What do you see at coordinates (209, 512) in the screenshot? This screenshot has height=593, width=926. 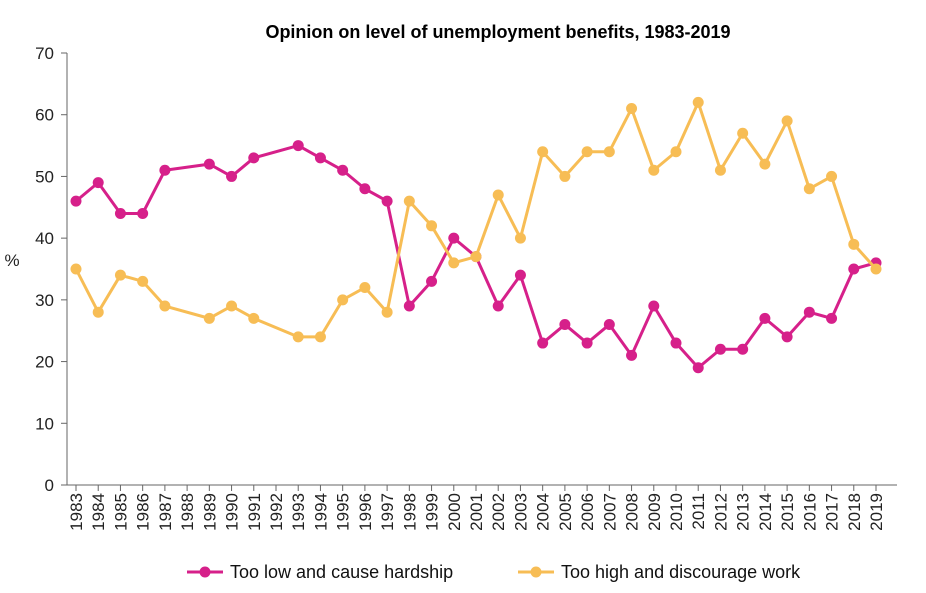 I see `x-tick-label: 1989` at bounding box center [209, 512].